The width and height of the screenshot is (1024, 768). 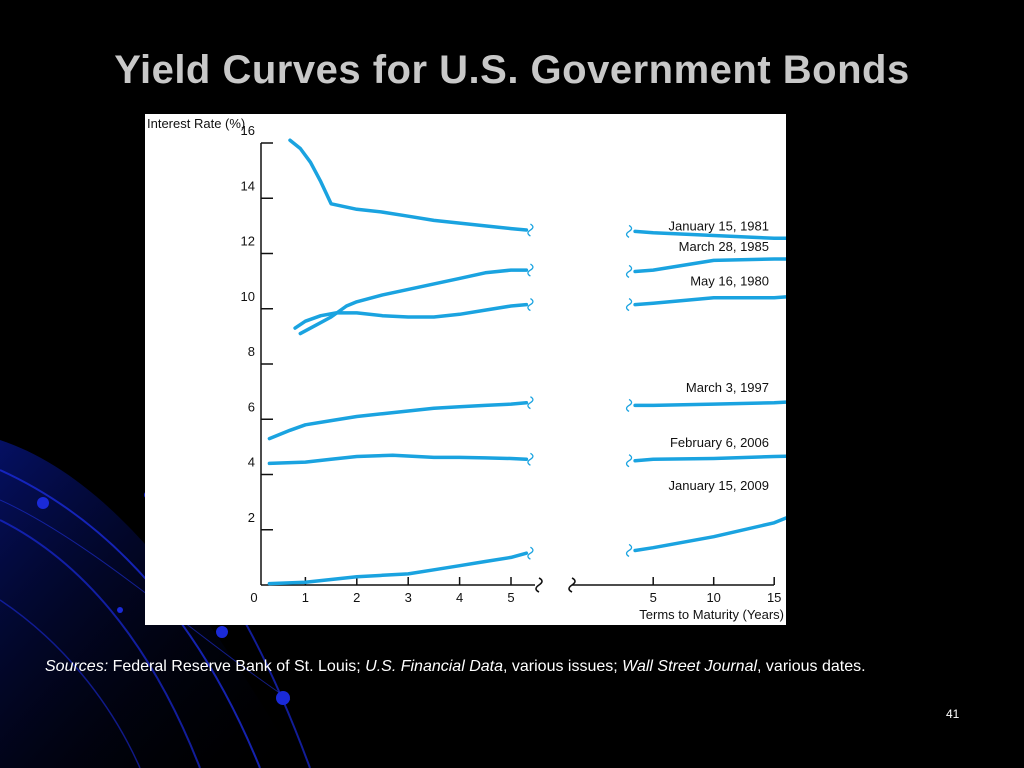 I want to click on y-axis-label: Interest Rate (%), so click(x=196, y=123).